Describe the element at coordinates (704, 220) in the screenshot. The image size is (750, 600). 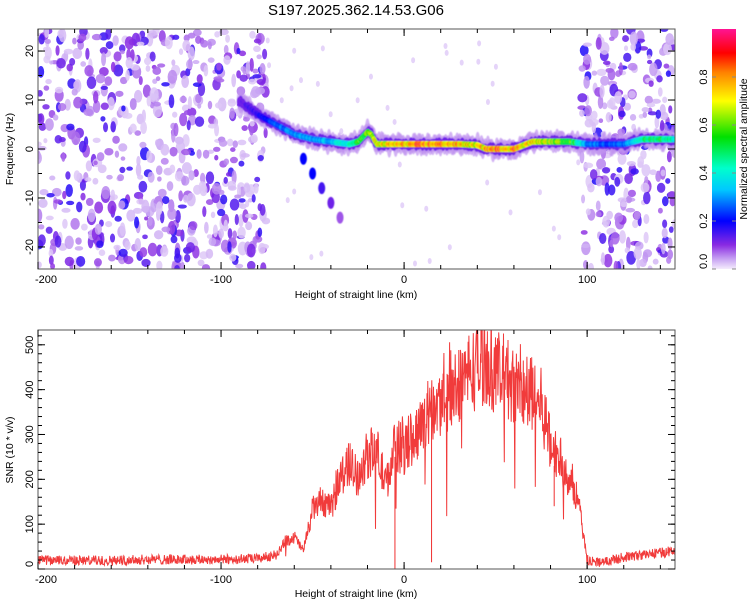
I see `colorbar-tick-label: 0.2` at that location.